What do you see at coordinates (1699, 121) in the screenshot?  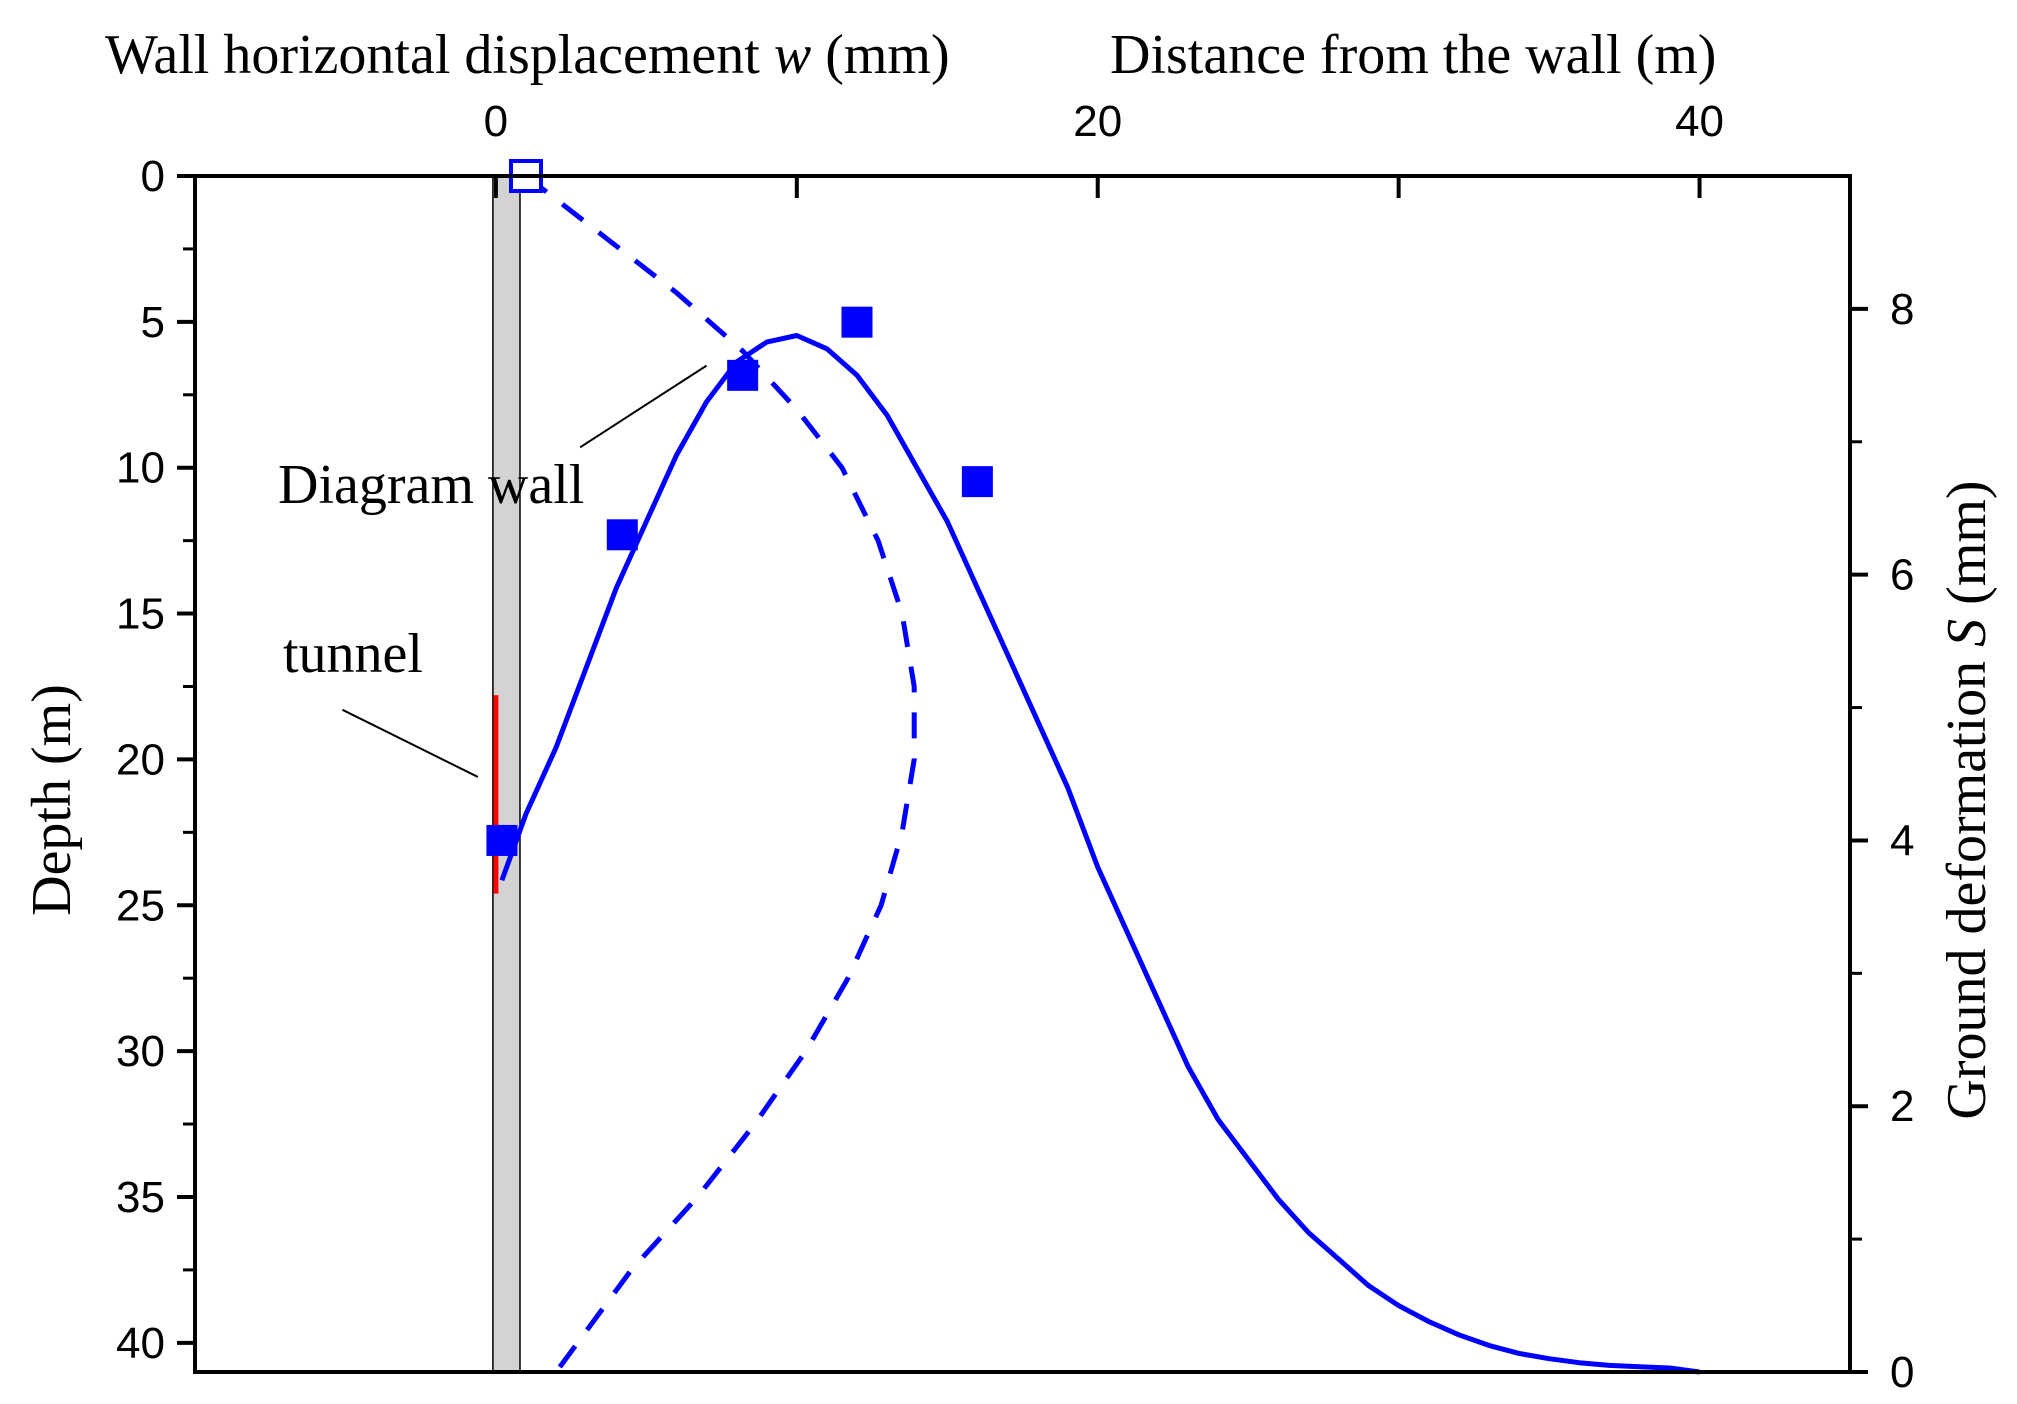 I see `top-axis-tick-label: 40` at bounding box center [1699, 121].